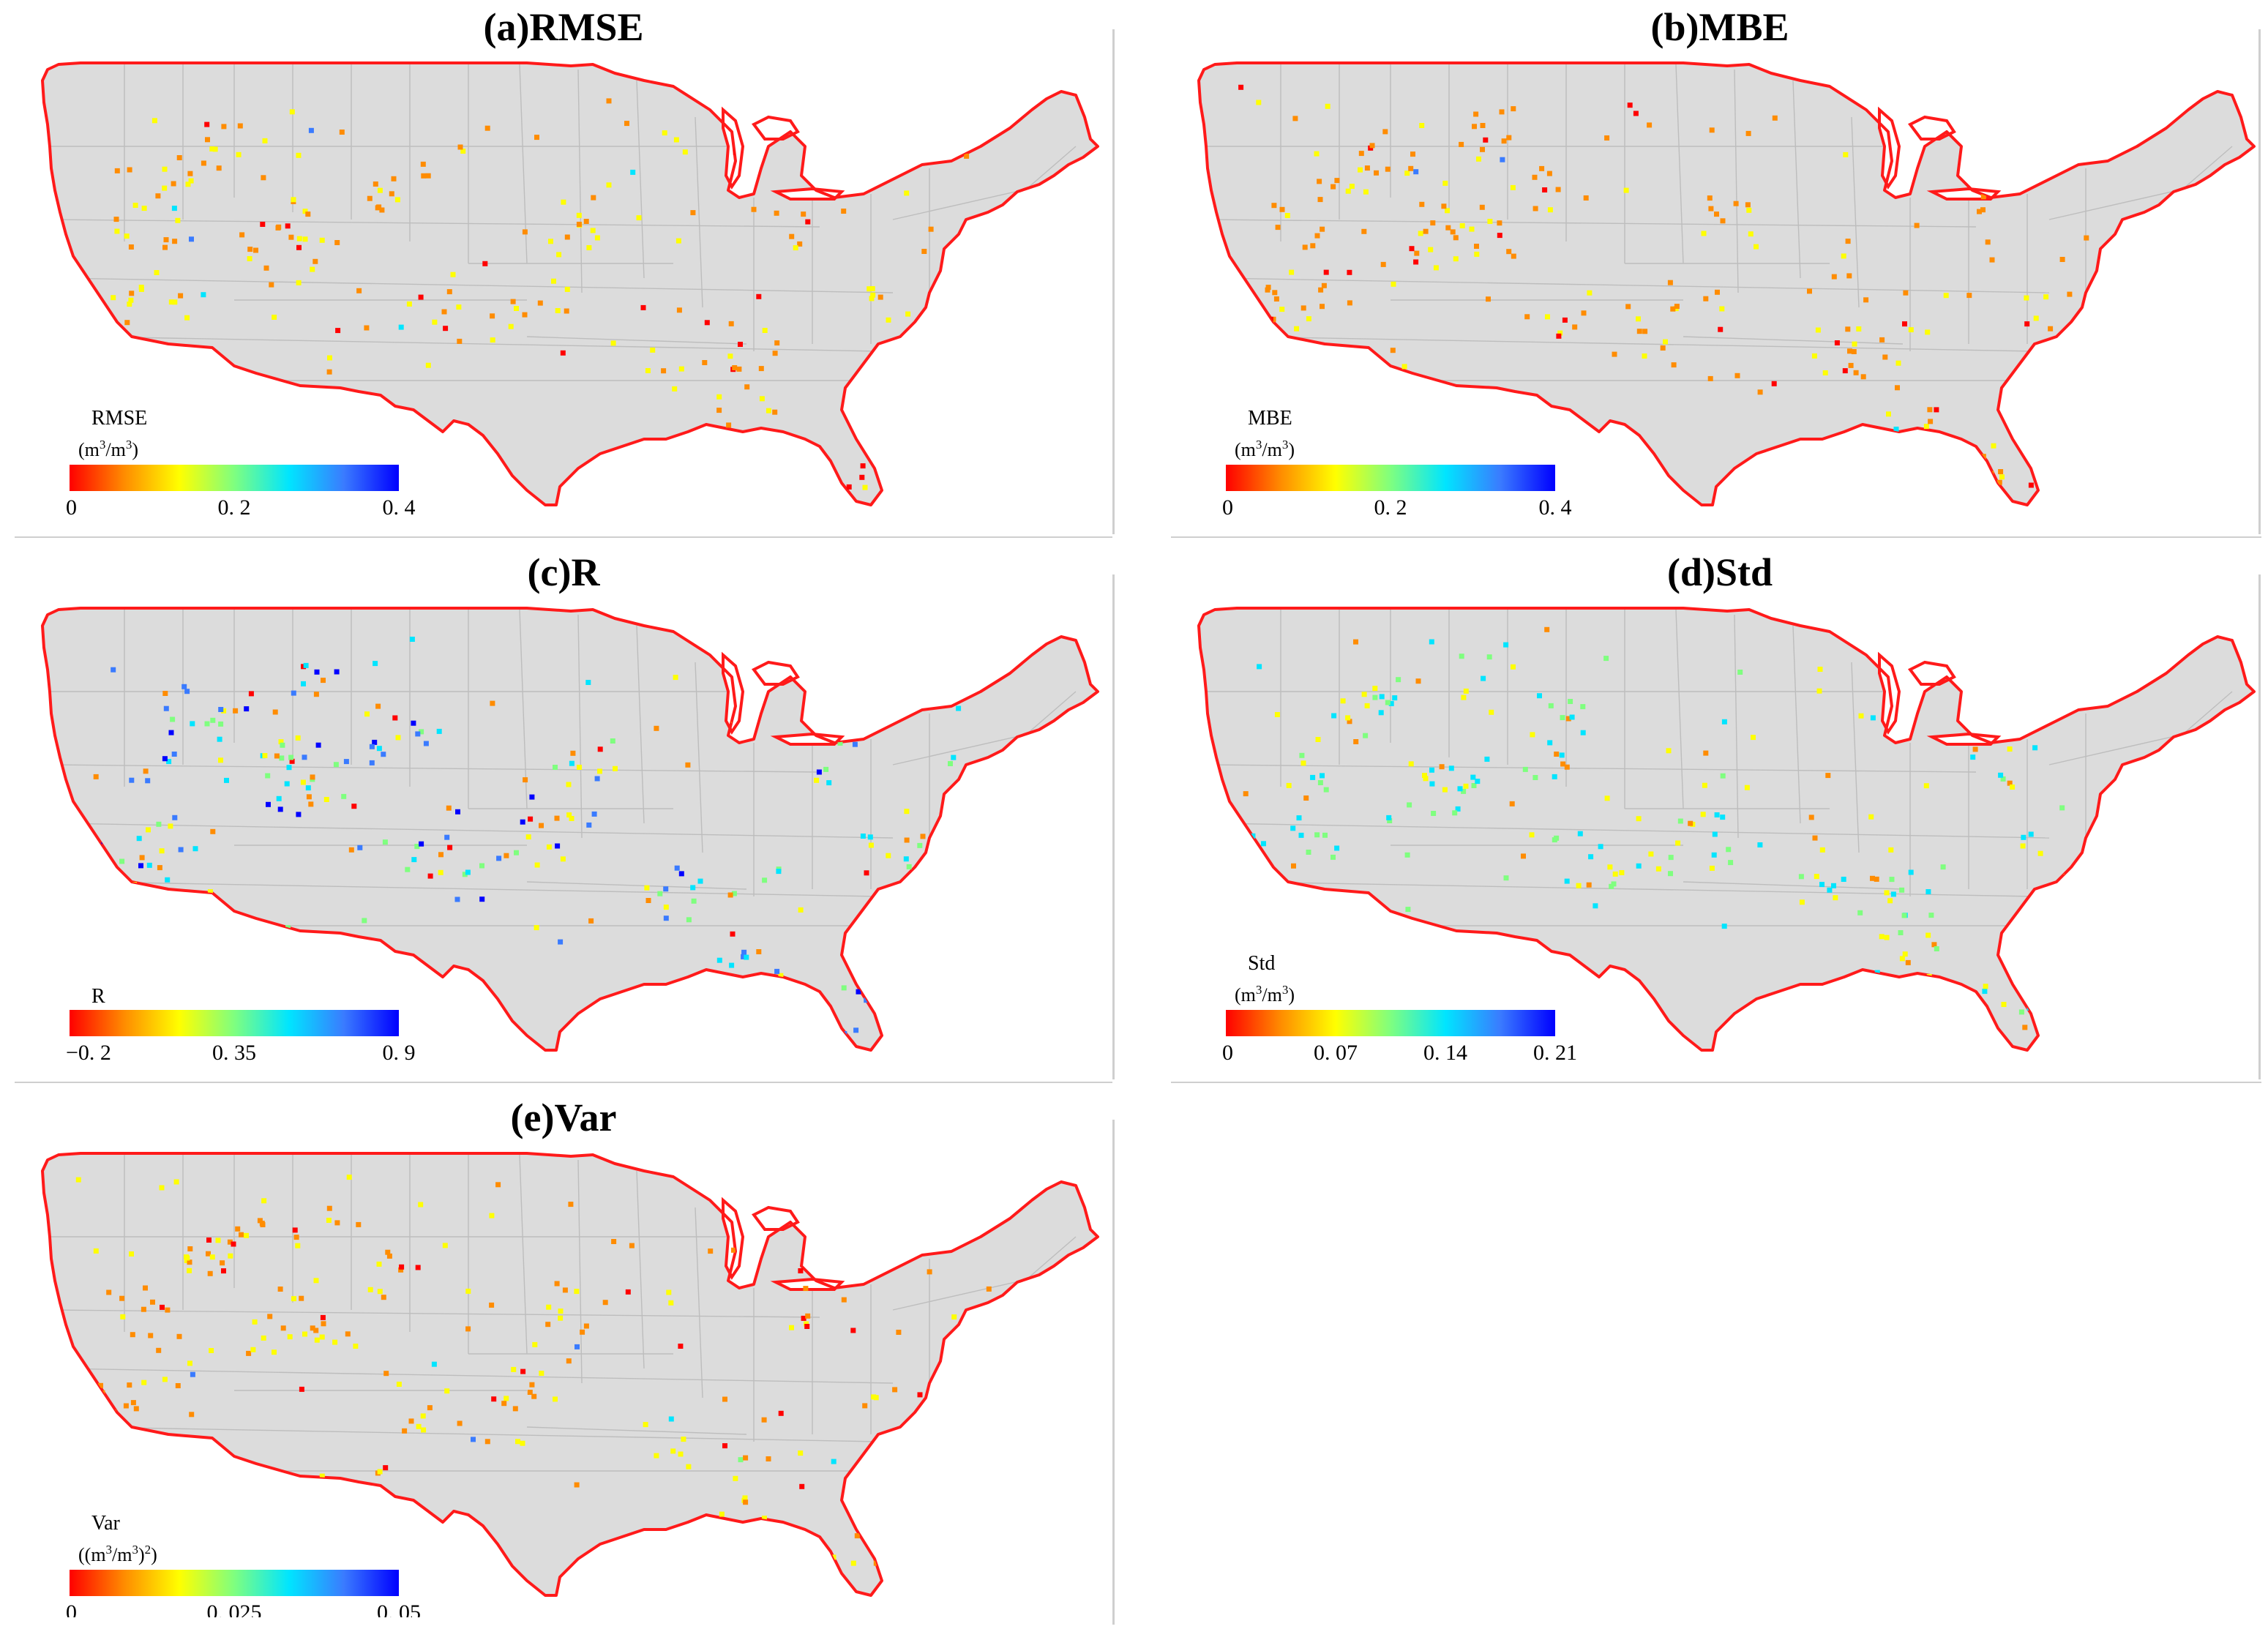 The image size is (2268, 1640). I want to click on colorbar-tick-label: 0, so click(71, 1608).